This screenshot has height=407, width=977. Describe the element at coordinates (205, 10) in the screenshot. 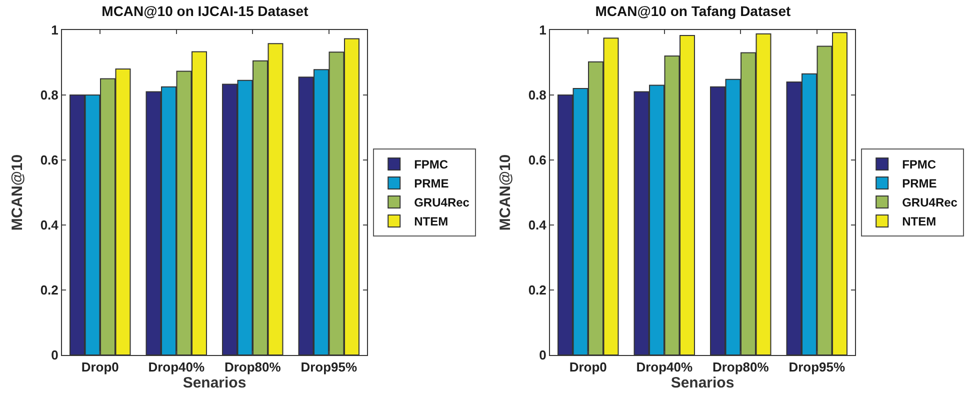

I see `chart-title: MCAN@10 on IJCAI-15 Dataset` at that location.